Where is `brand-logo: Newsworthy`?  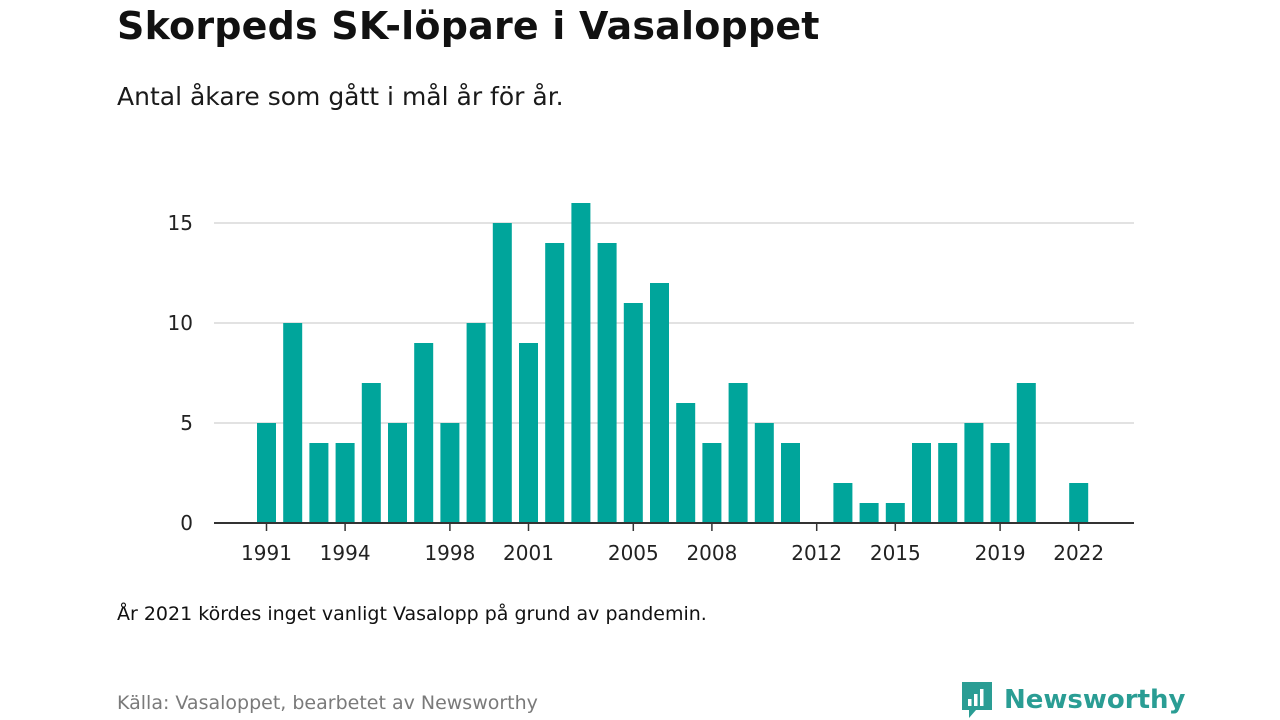
brand-logo: Newsworthy is located at coordinates (1072, 700).